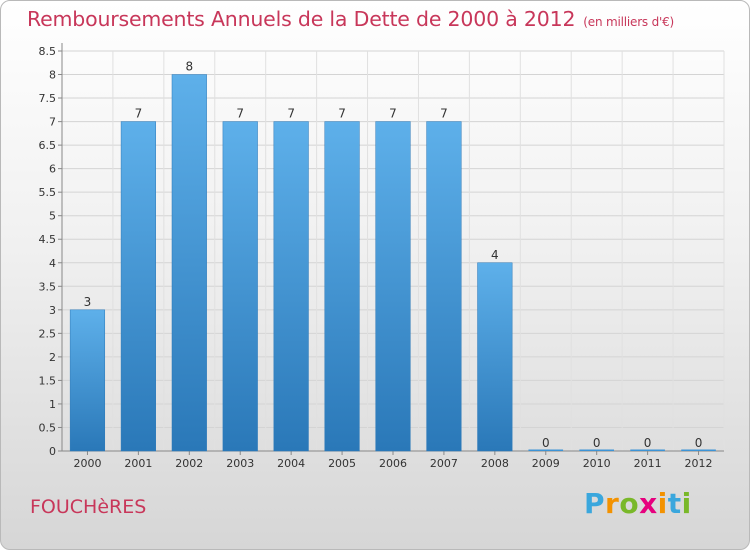 This screenshot has height=550, width=750. I want to click on logo-letter: r, so click(612, 503).